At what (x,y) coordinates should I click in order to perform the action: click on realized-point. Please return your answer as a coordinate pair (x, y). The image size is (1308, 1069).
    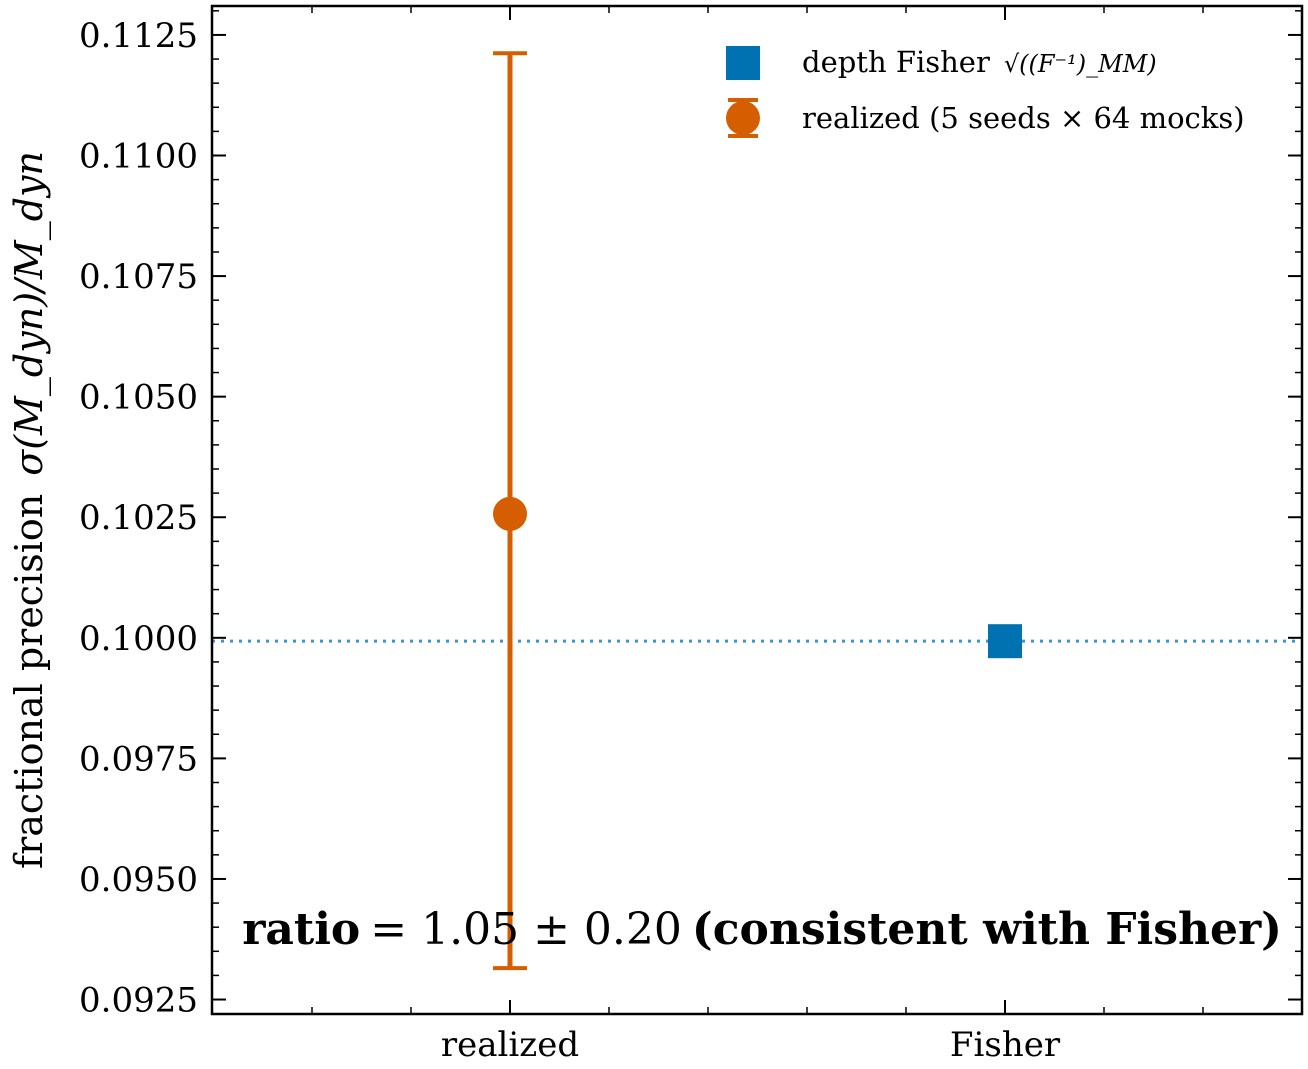
    Looking at the image, I should click on (510, 513).